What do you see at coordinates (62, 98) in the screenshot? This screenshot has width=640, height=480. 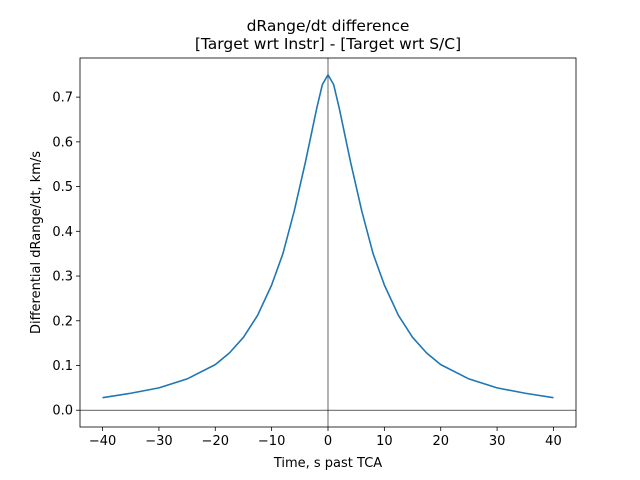 I see `y-tick-label: 0.7` at bounding box center [62, 98].